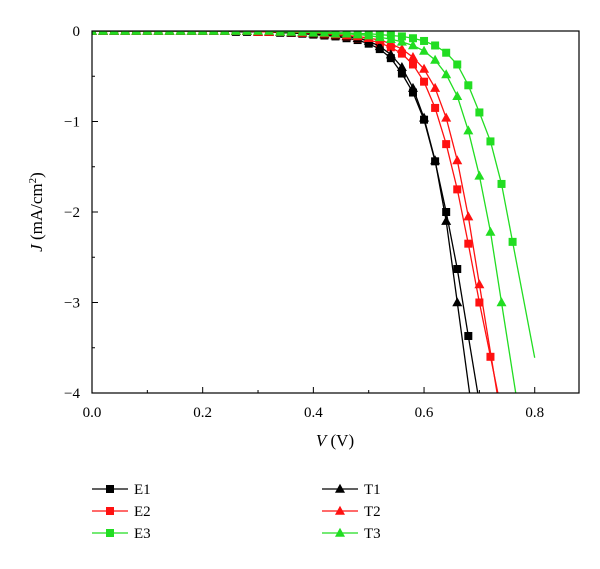  What do you see at coordinates (121, 512) in the screenshot?
I see `legend-item-e2: E2` at bounding box center [121, 512].